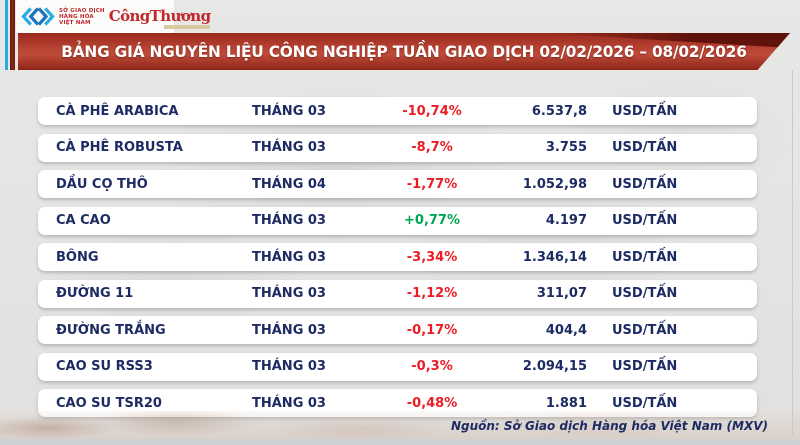 The width and height of the screenshot is (800, 445). What do you see at coordinates (554, 257) in the screenshot?
I see `price-value: 1.346,14` at bounding box center [554, 257].